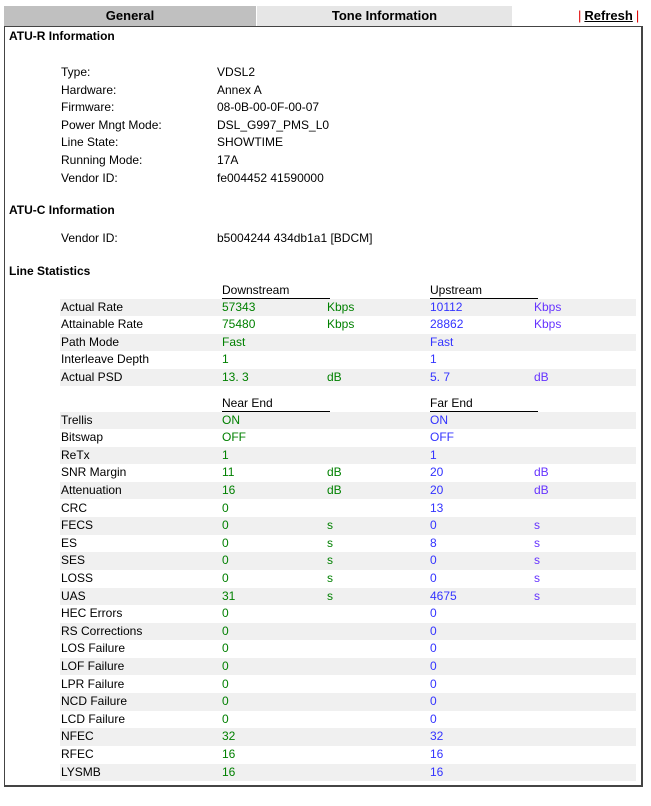 Image resolution: width=651 pixels, height=806 pixels. What do you see at coordinates (348, 342) in the screenshot?
I see `table-row: Path Mode Fast Fast` at bounding box center [348, 342].